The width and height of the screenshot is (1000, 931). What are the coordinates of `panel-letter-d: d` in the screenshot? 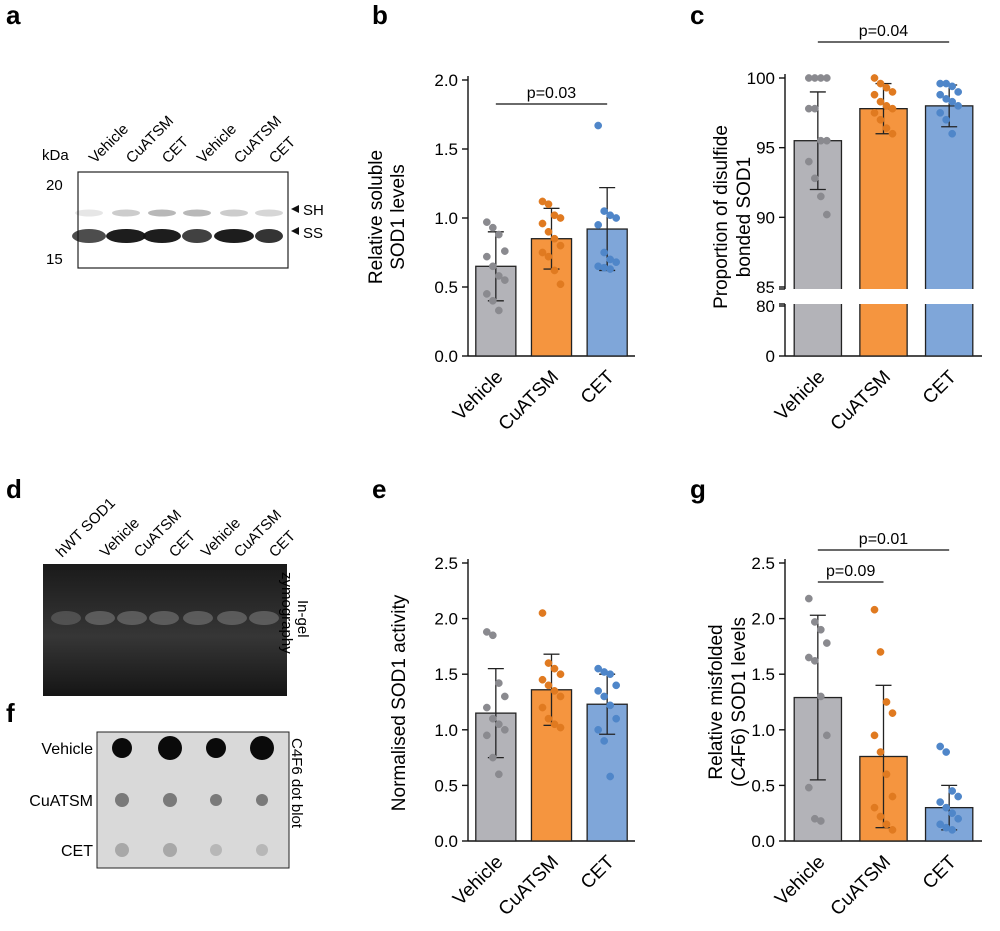 It's located at (14, 489).